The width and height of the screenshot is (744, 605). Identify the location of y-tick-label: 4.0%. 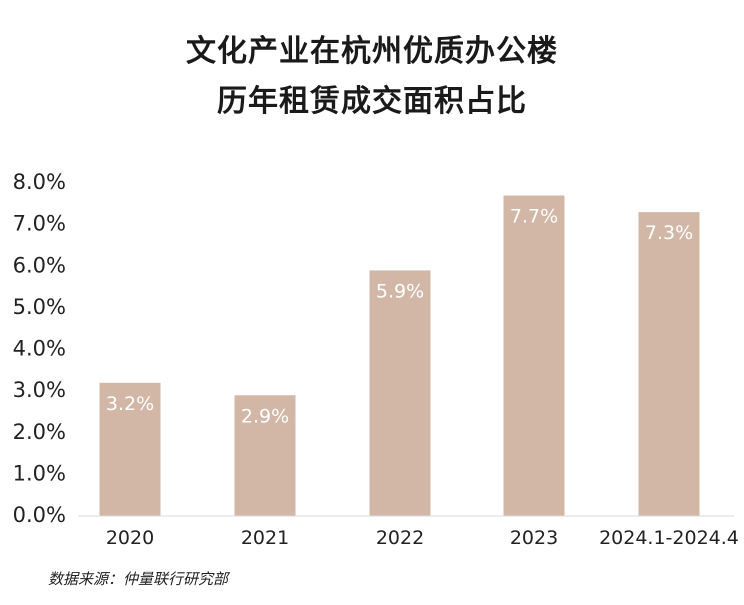
(39, 349).